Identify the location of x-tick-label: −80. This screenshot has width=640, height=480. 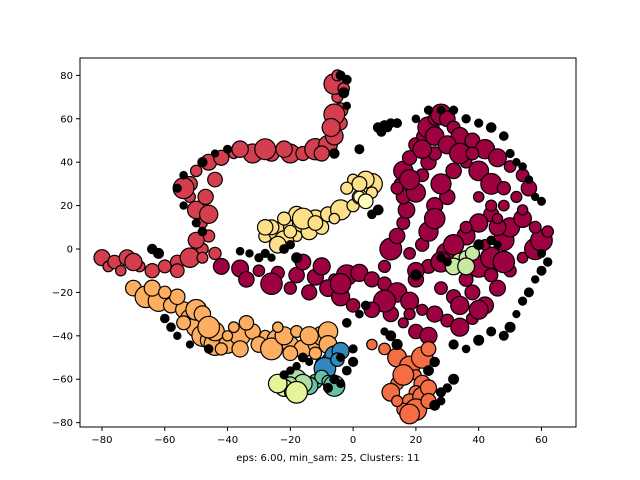
(101, 440).